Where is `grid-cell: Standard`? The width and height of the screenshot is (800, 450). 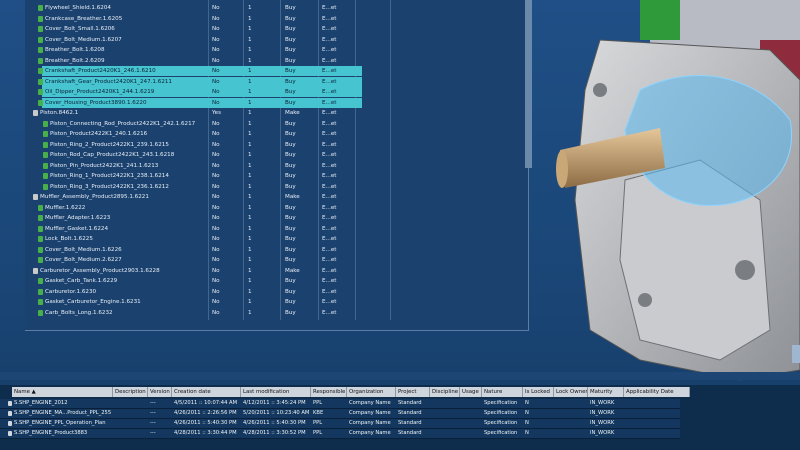
grid-cell: Standard is located at coordinates (410, 403).